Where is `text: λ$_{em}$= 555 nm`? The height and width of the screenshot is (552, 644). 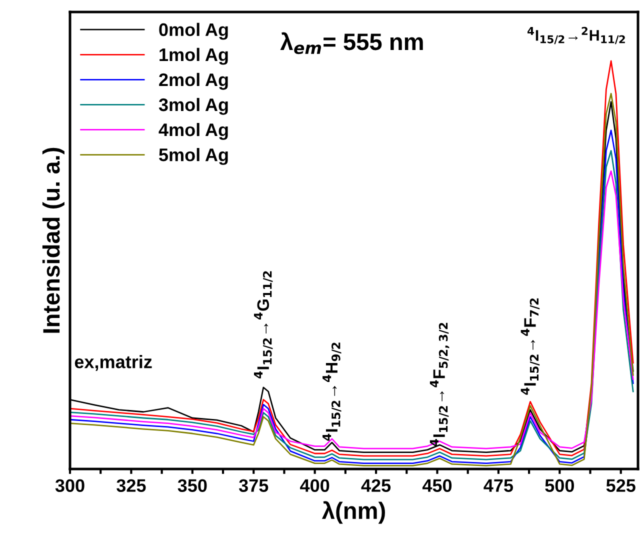 text: λ$_{em}$= 555 nm is located at coordinates (351, 43).